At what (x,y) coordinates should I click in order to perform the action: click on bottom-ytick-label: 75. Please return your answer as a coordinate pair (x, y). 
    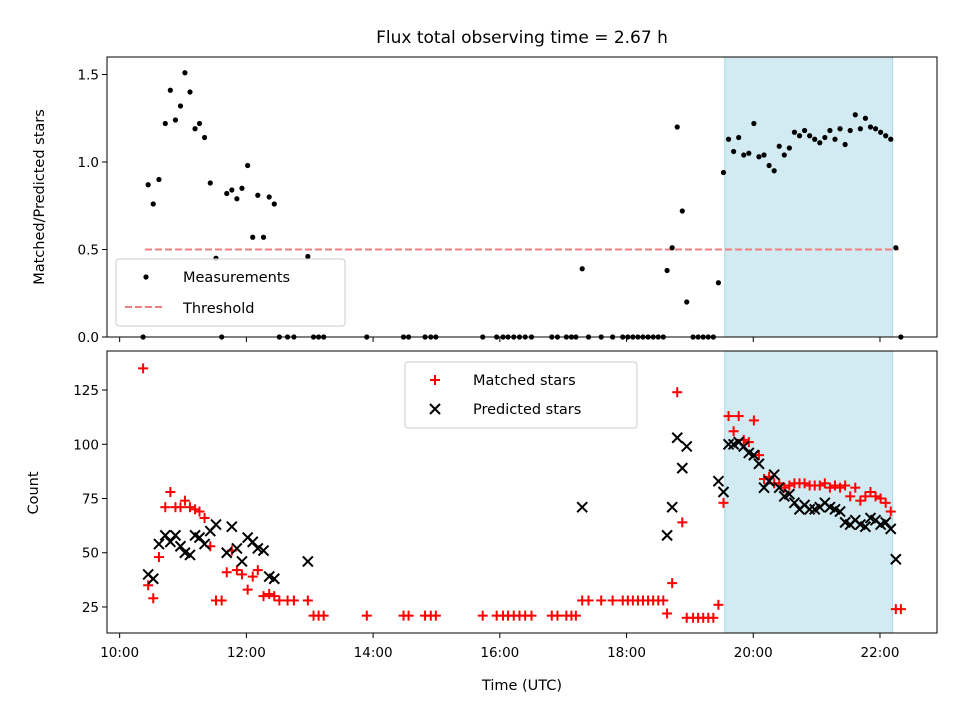
    Looking at the image, I should click on (90, 500).